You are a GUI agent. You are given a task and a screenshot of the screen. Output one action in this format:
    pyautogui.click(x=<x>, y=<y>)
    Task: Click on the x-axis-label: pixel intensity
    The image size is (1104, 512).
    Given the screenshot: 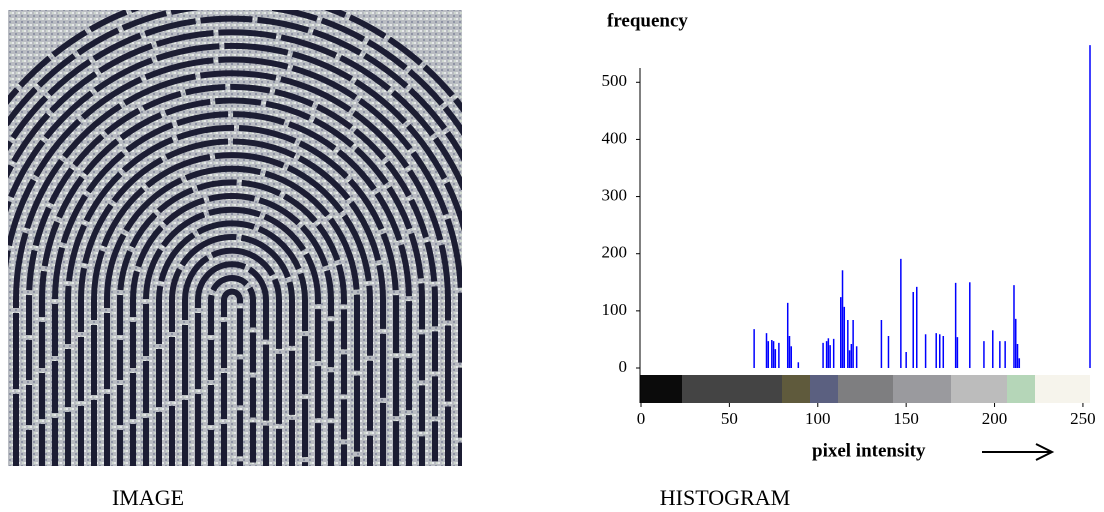 What is the action you would take?
    pyautogui.click(x=869, y=450)
    